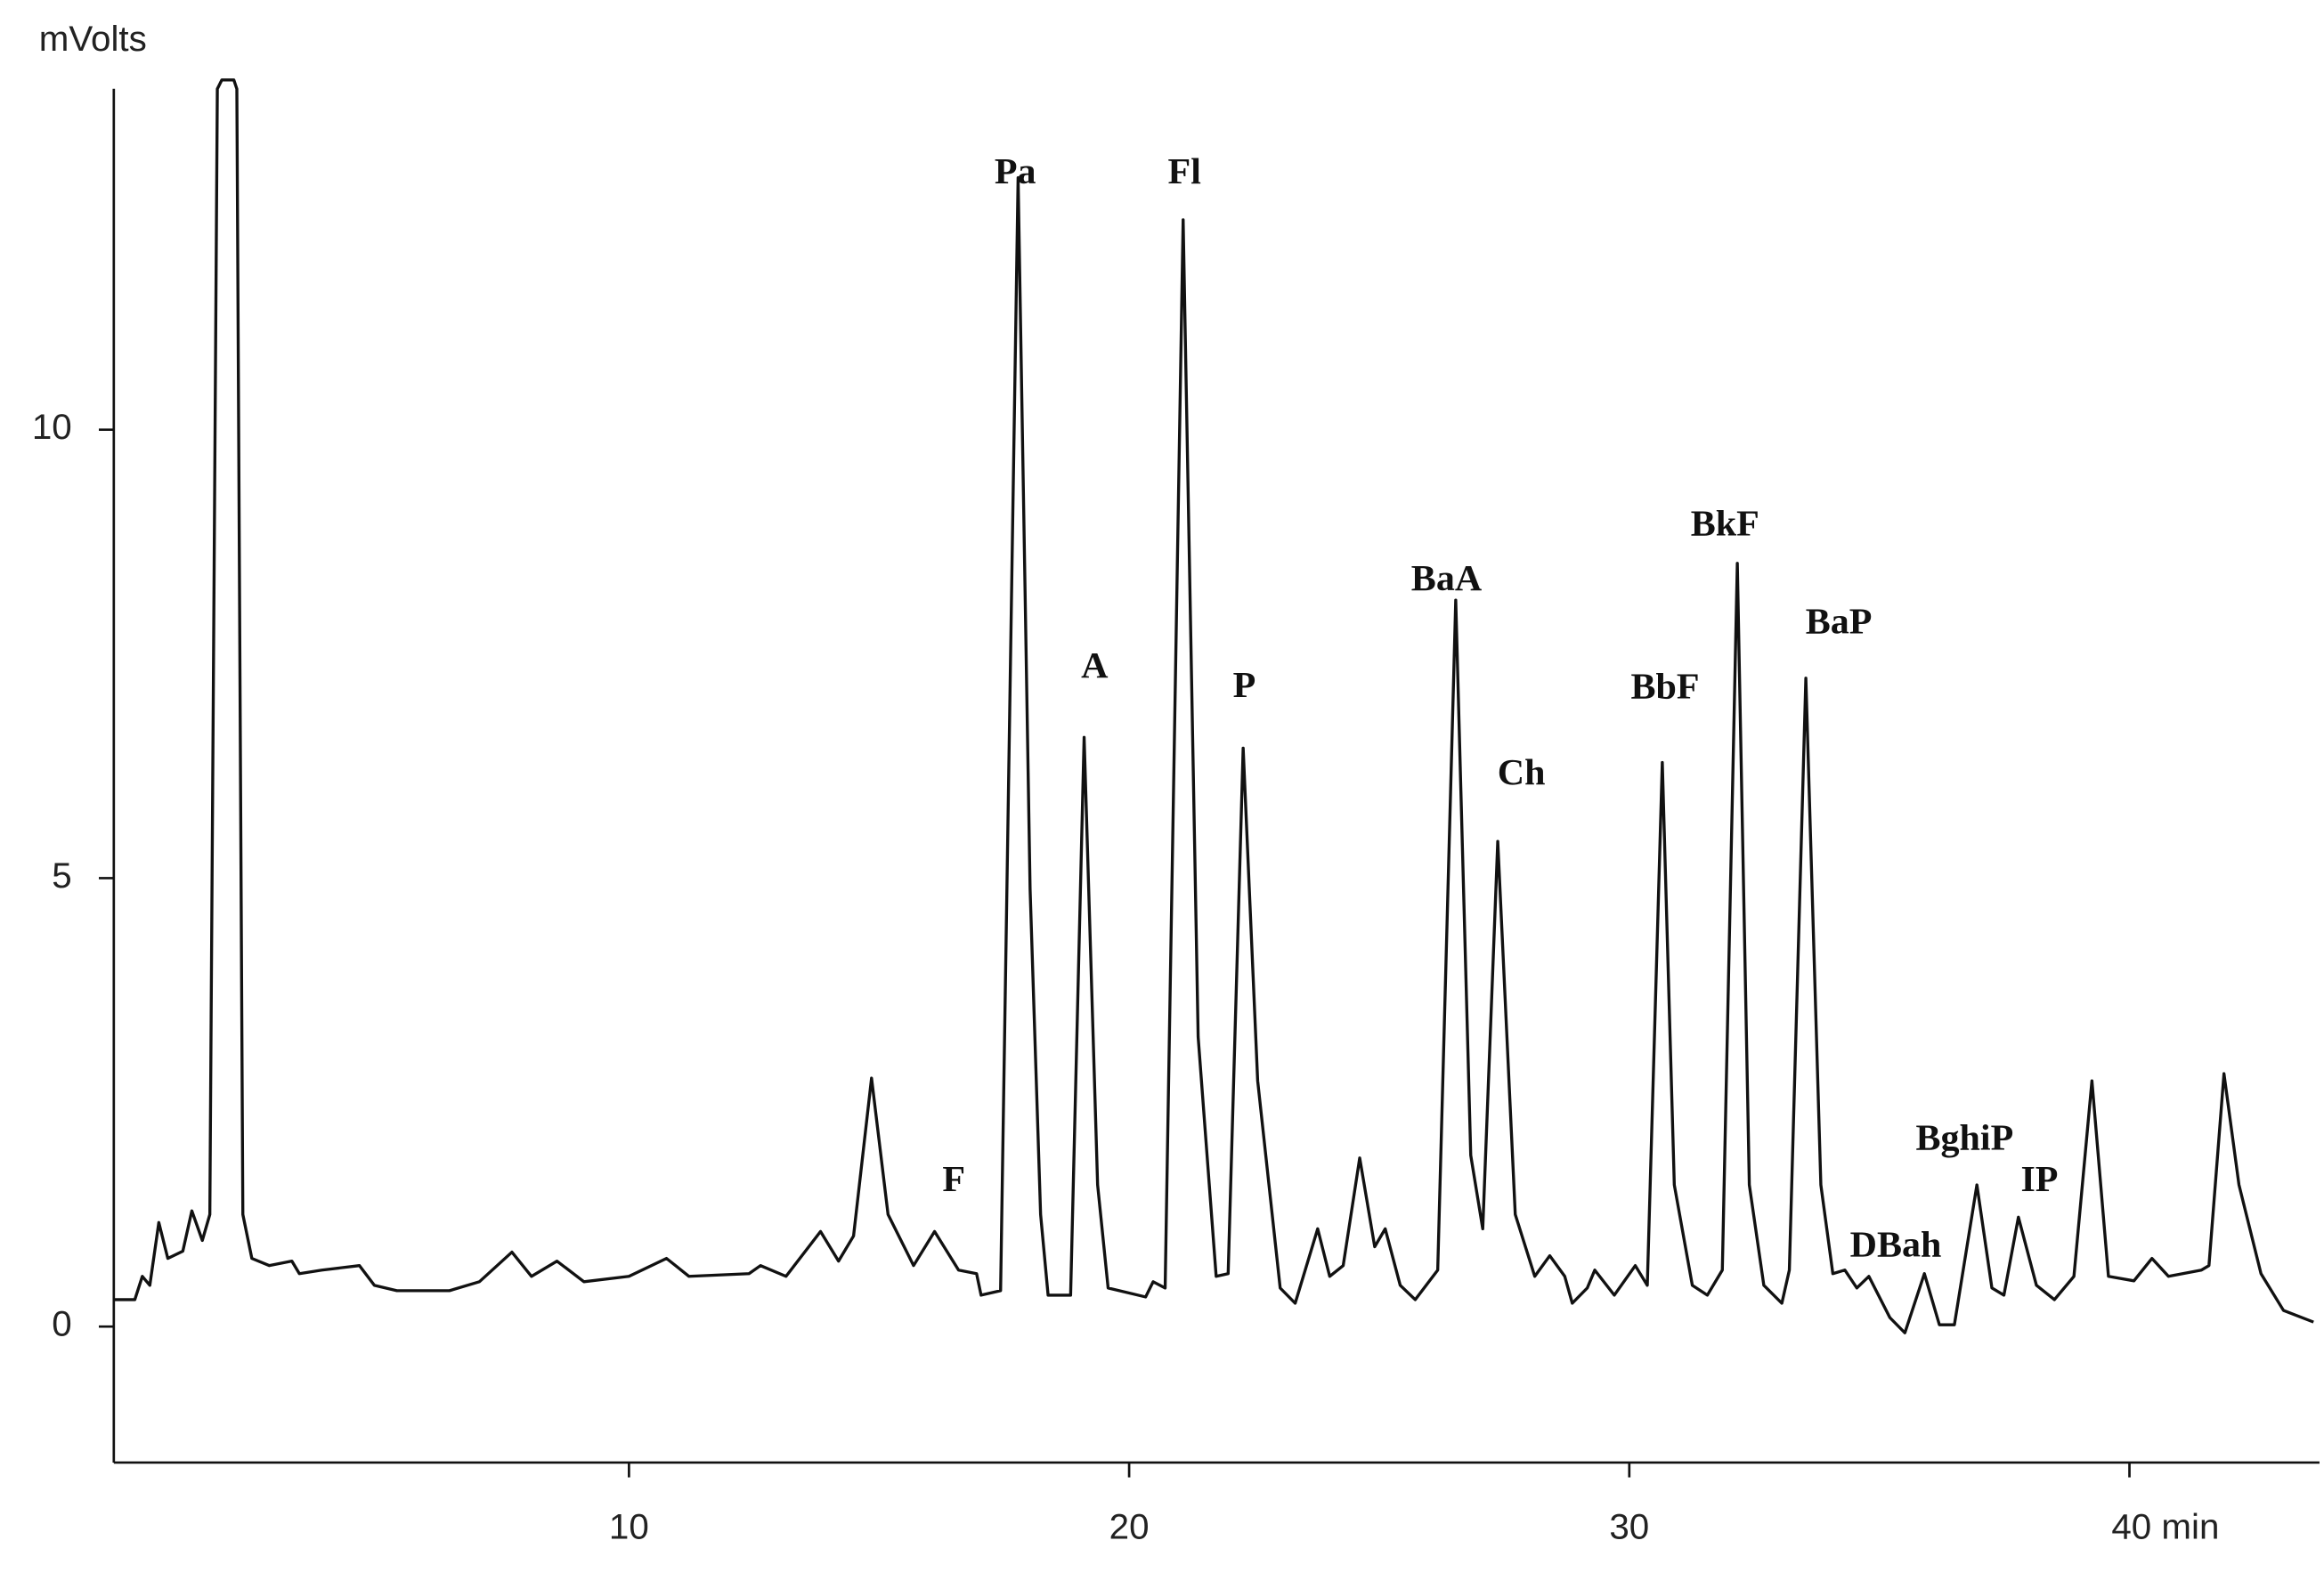 The height and width of the screenshot is (1581, 2324). What do you see at coordinates (1840, 621) in the screenshot?
I see `peak-label: BaP` at bounding box center [1840, 621].